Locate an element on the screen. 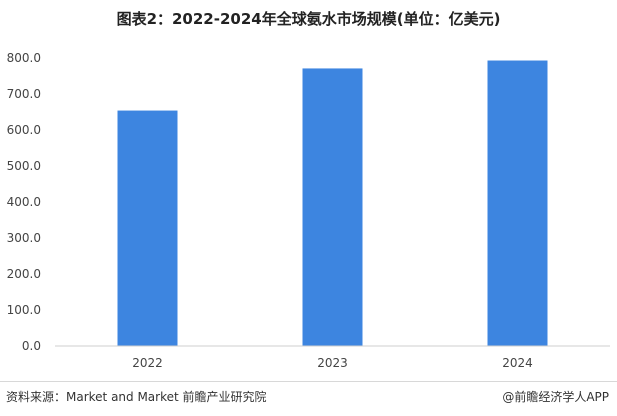 Image resolution: width=617 pixels, height=416 pixels. y-tick-label: 800.0 is located at coordinates (24, 58).